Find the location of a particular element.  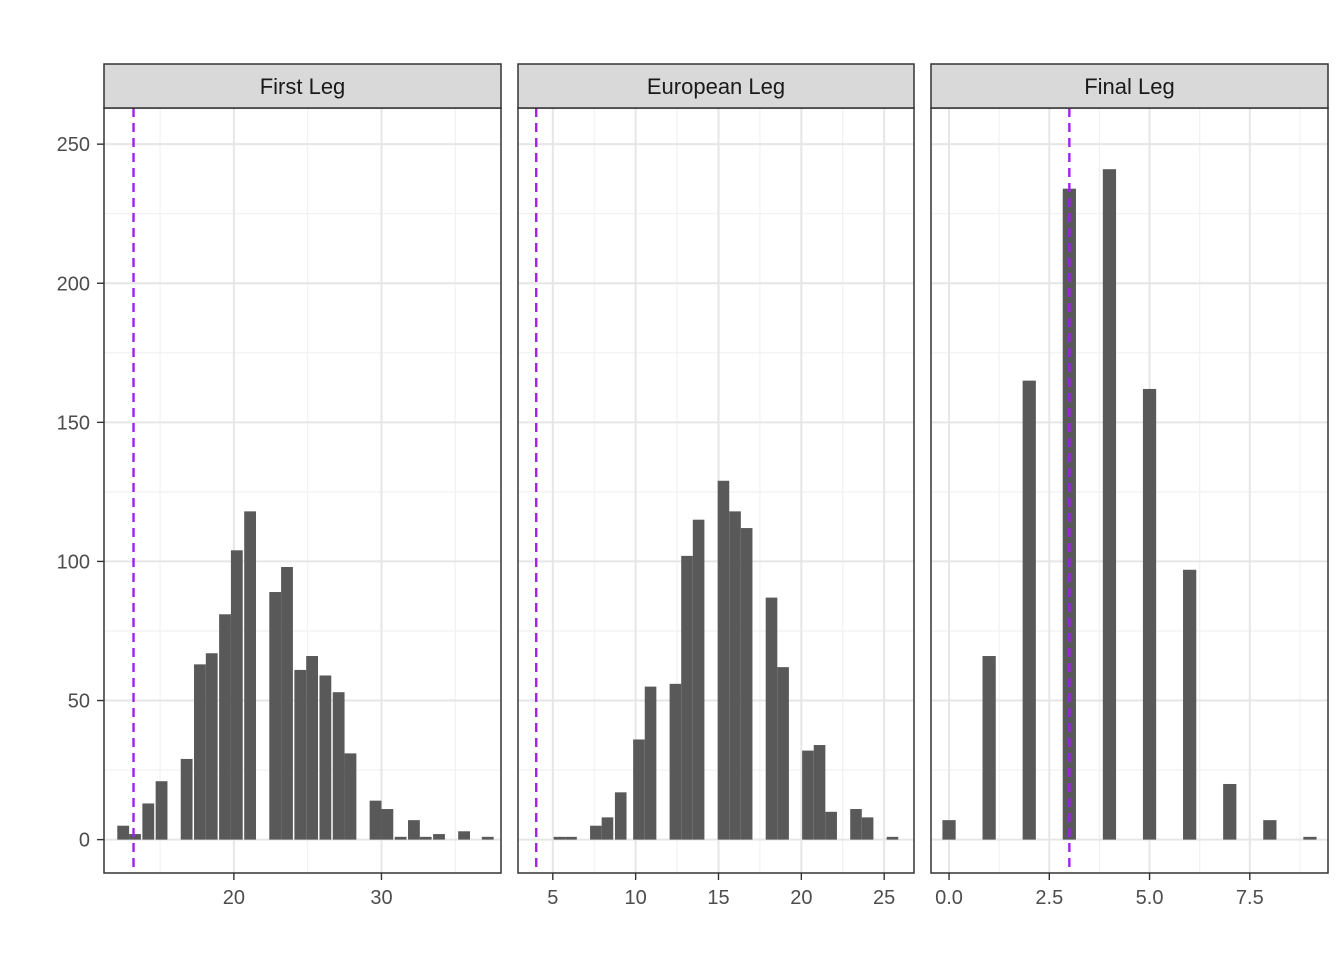

facet-strip-label: Final Leg is located at coordinates (1129, 86).